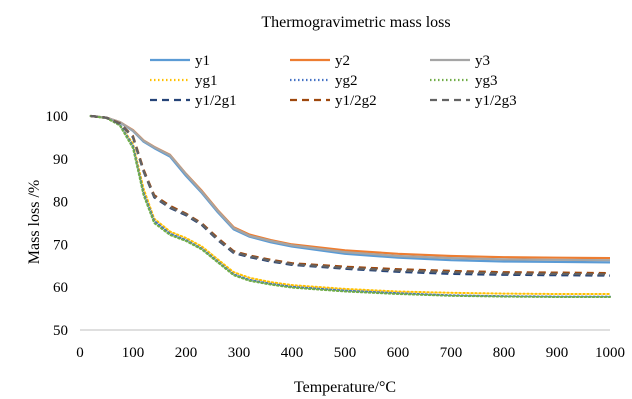 The height and width of the screenshot is (399, 632). Describe the element at coordinates (486, 81) in the screenshot. I see `legend-label: yg3` at that location.